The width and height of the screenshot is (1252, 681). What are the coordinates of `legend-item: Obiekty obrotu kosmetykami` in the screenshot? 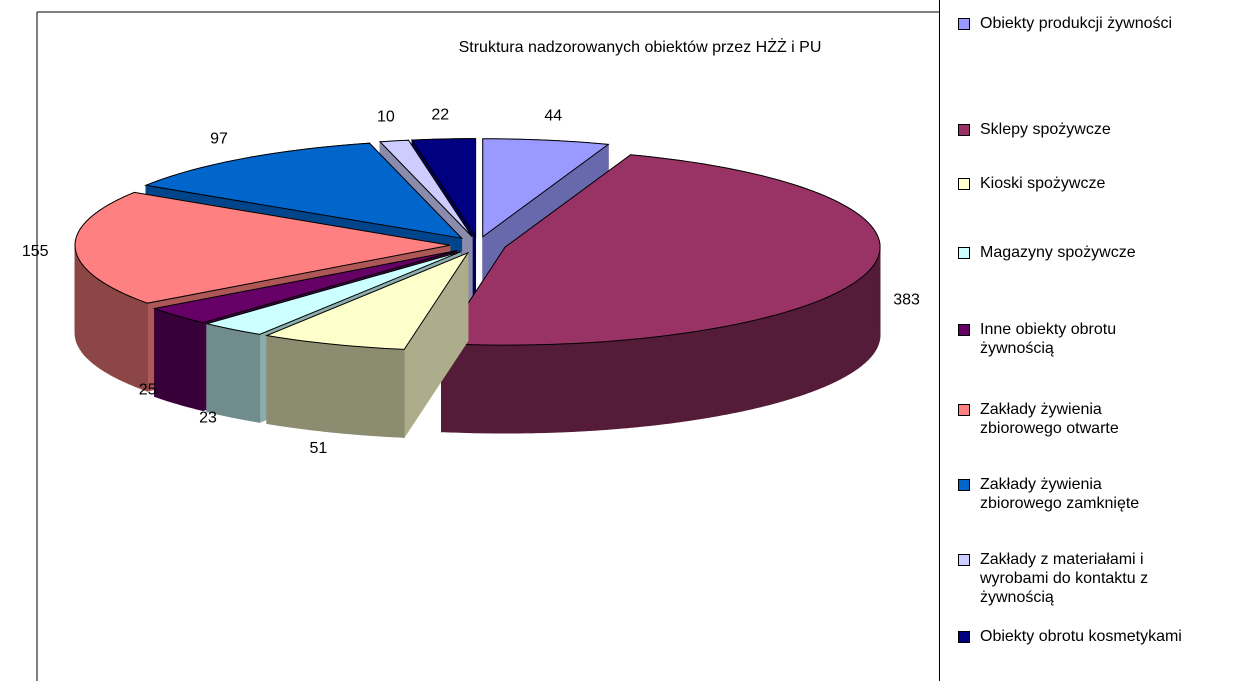 It's located at (1104, 636).